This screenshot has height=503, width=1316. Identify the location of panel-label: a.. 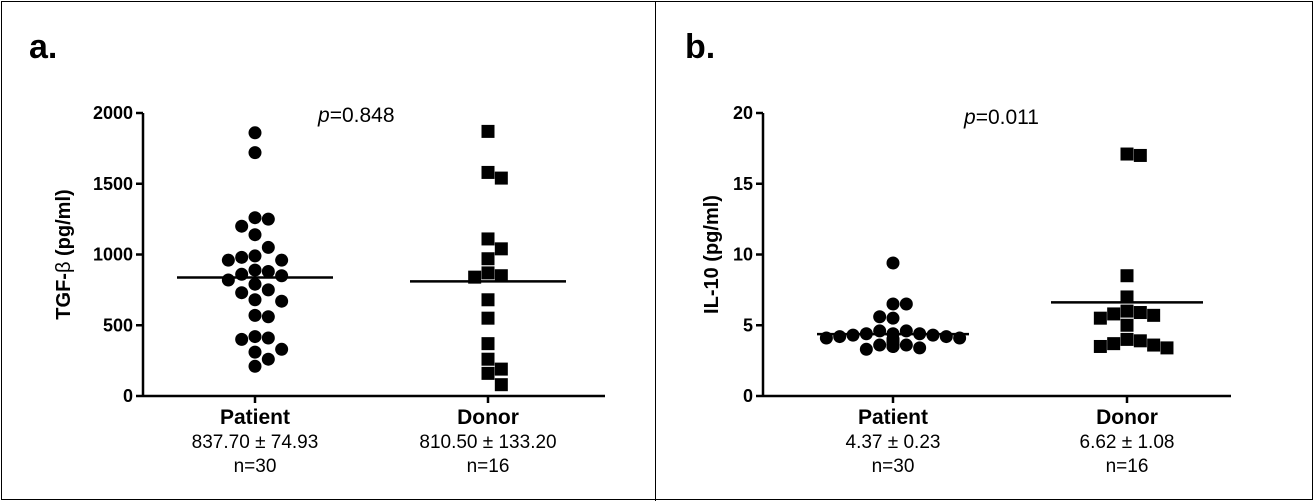
(43, 47).